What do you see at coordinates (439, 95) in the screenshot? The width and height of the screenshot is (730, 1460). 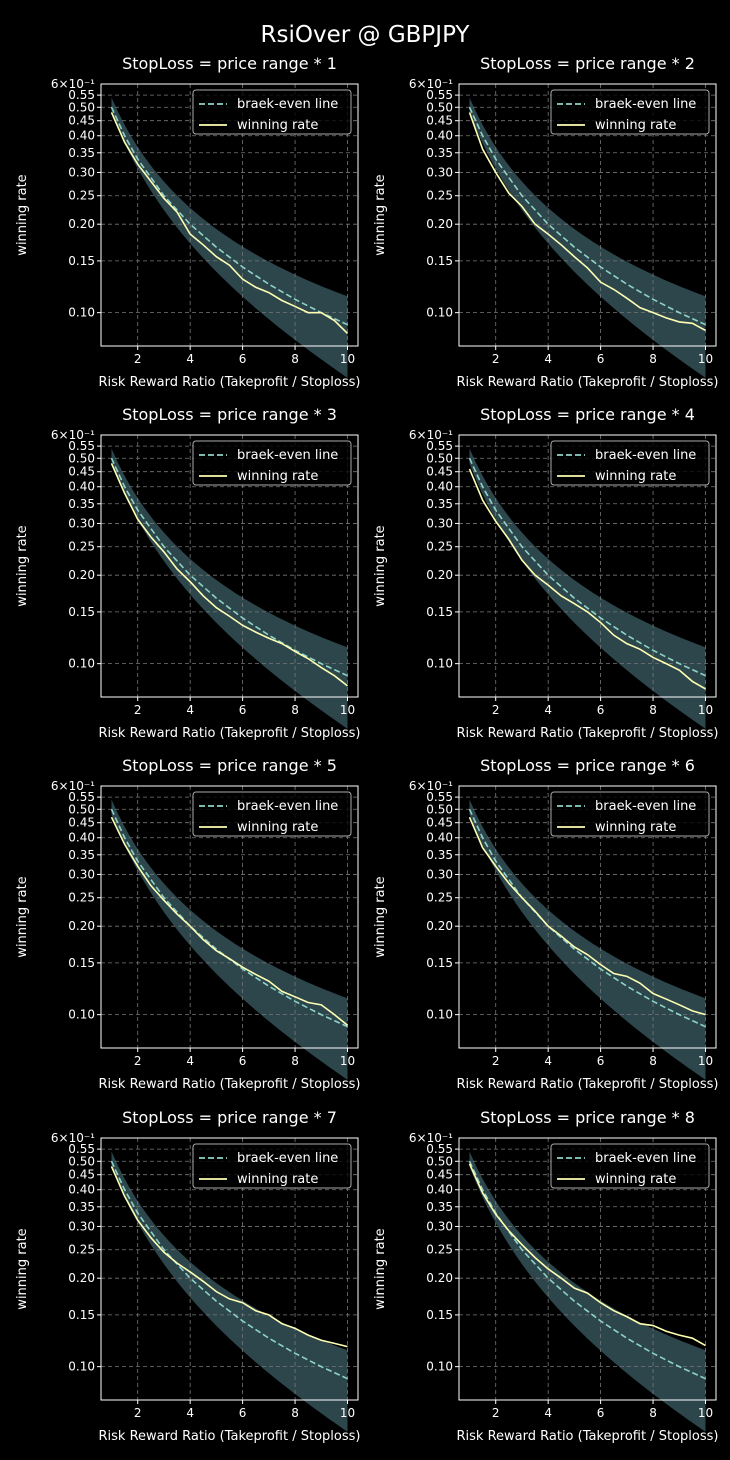 I see `y-tick-label: 0.55` at bounding box center [439, 95].